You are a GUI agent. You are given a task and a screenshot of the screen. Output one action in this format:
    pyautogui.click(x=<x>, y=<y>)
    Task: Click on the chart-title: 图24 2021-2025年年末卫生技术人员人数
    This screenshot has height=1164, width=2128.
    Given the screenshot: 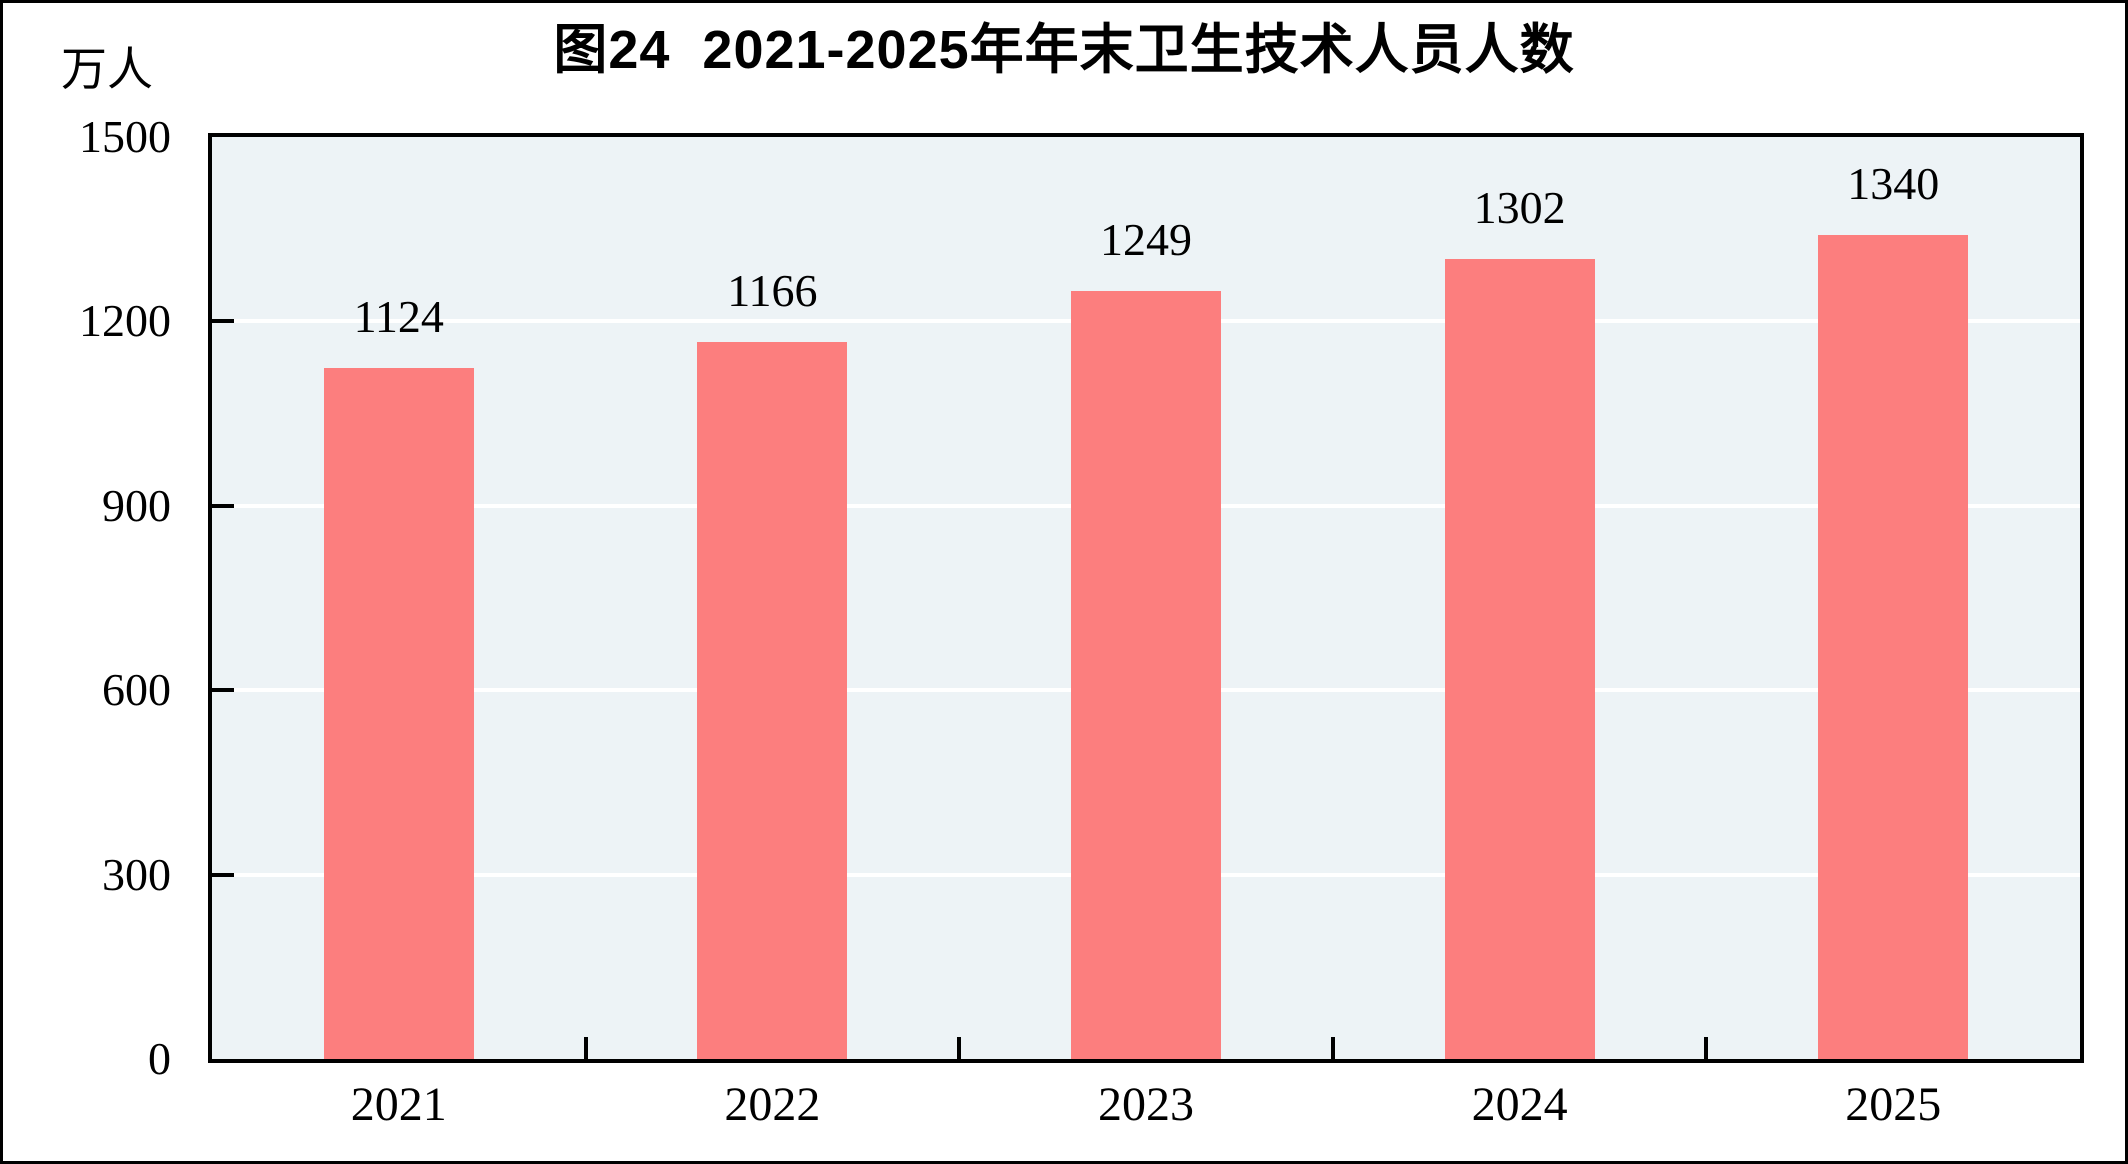 What is the action you would take?
    pyautogui.click(x=1064, y=50)
    